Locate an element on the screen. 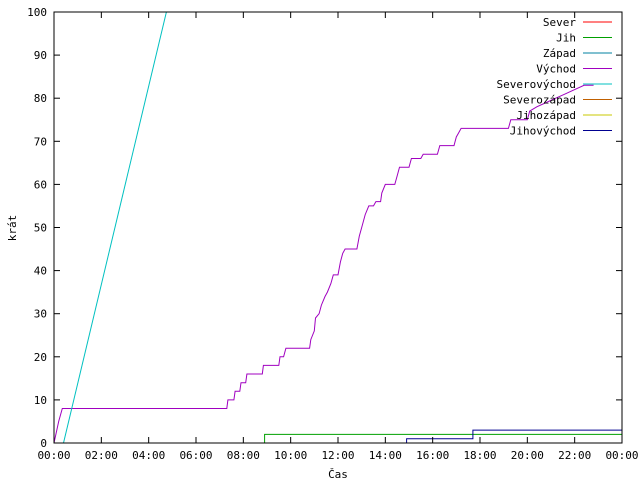 This screenshot has width=640, height=480. x-tick-label: 08:00 is located at coordinates (243, 455).